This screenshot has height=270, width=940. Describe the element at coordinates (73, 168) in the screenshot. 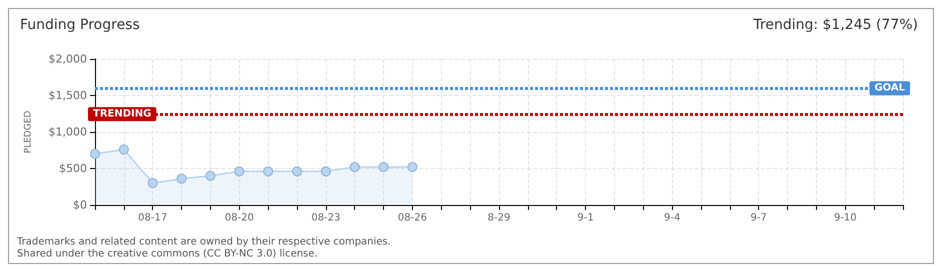

I see `y-tick-label: $500` at that location.